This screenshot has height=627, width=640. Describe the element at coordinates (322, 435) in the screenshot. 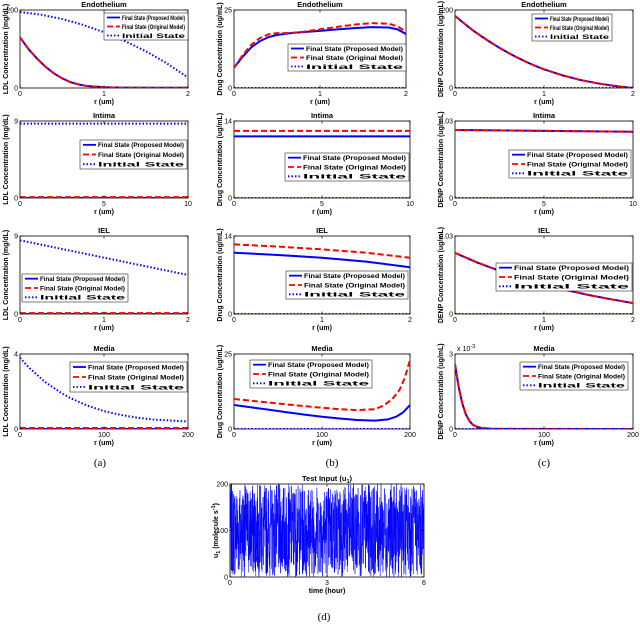

I see `x-tick-label: 100` at that location.